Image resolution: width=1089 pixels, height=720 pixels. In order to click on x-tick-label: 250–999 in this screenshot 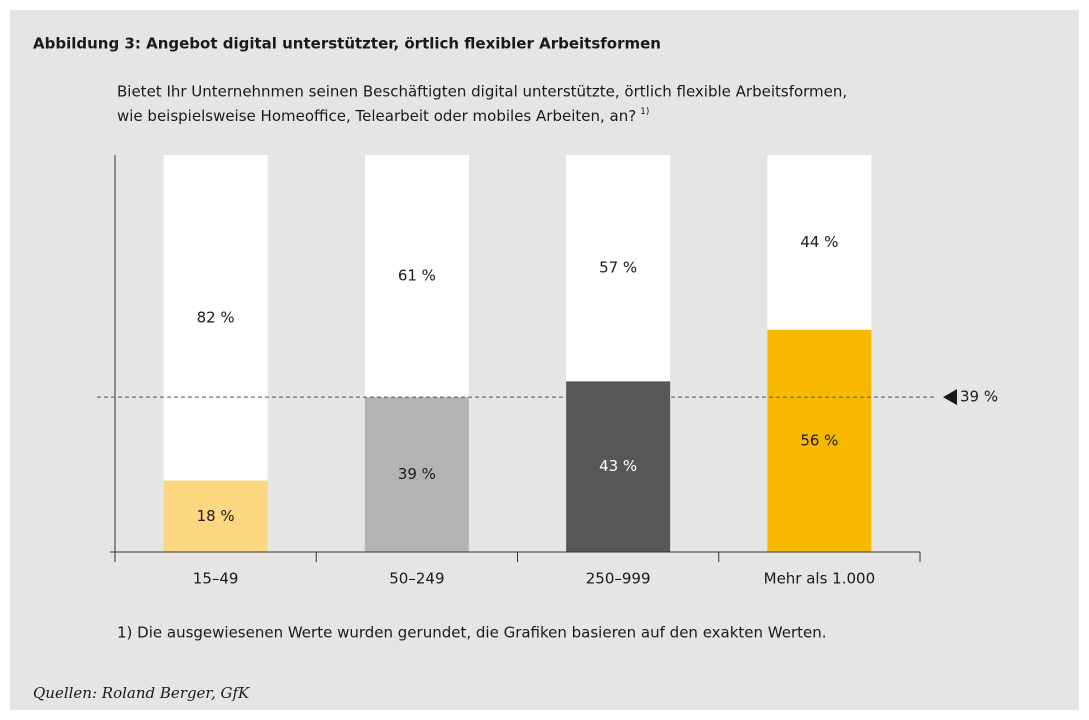, I will do `click(618, 579)`.